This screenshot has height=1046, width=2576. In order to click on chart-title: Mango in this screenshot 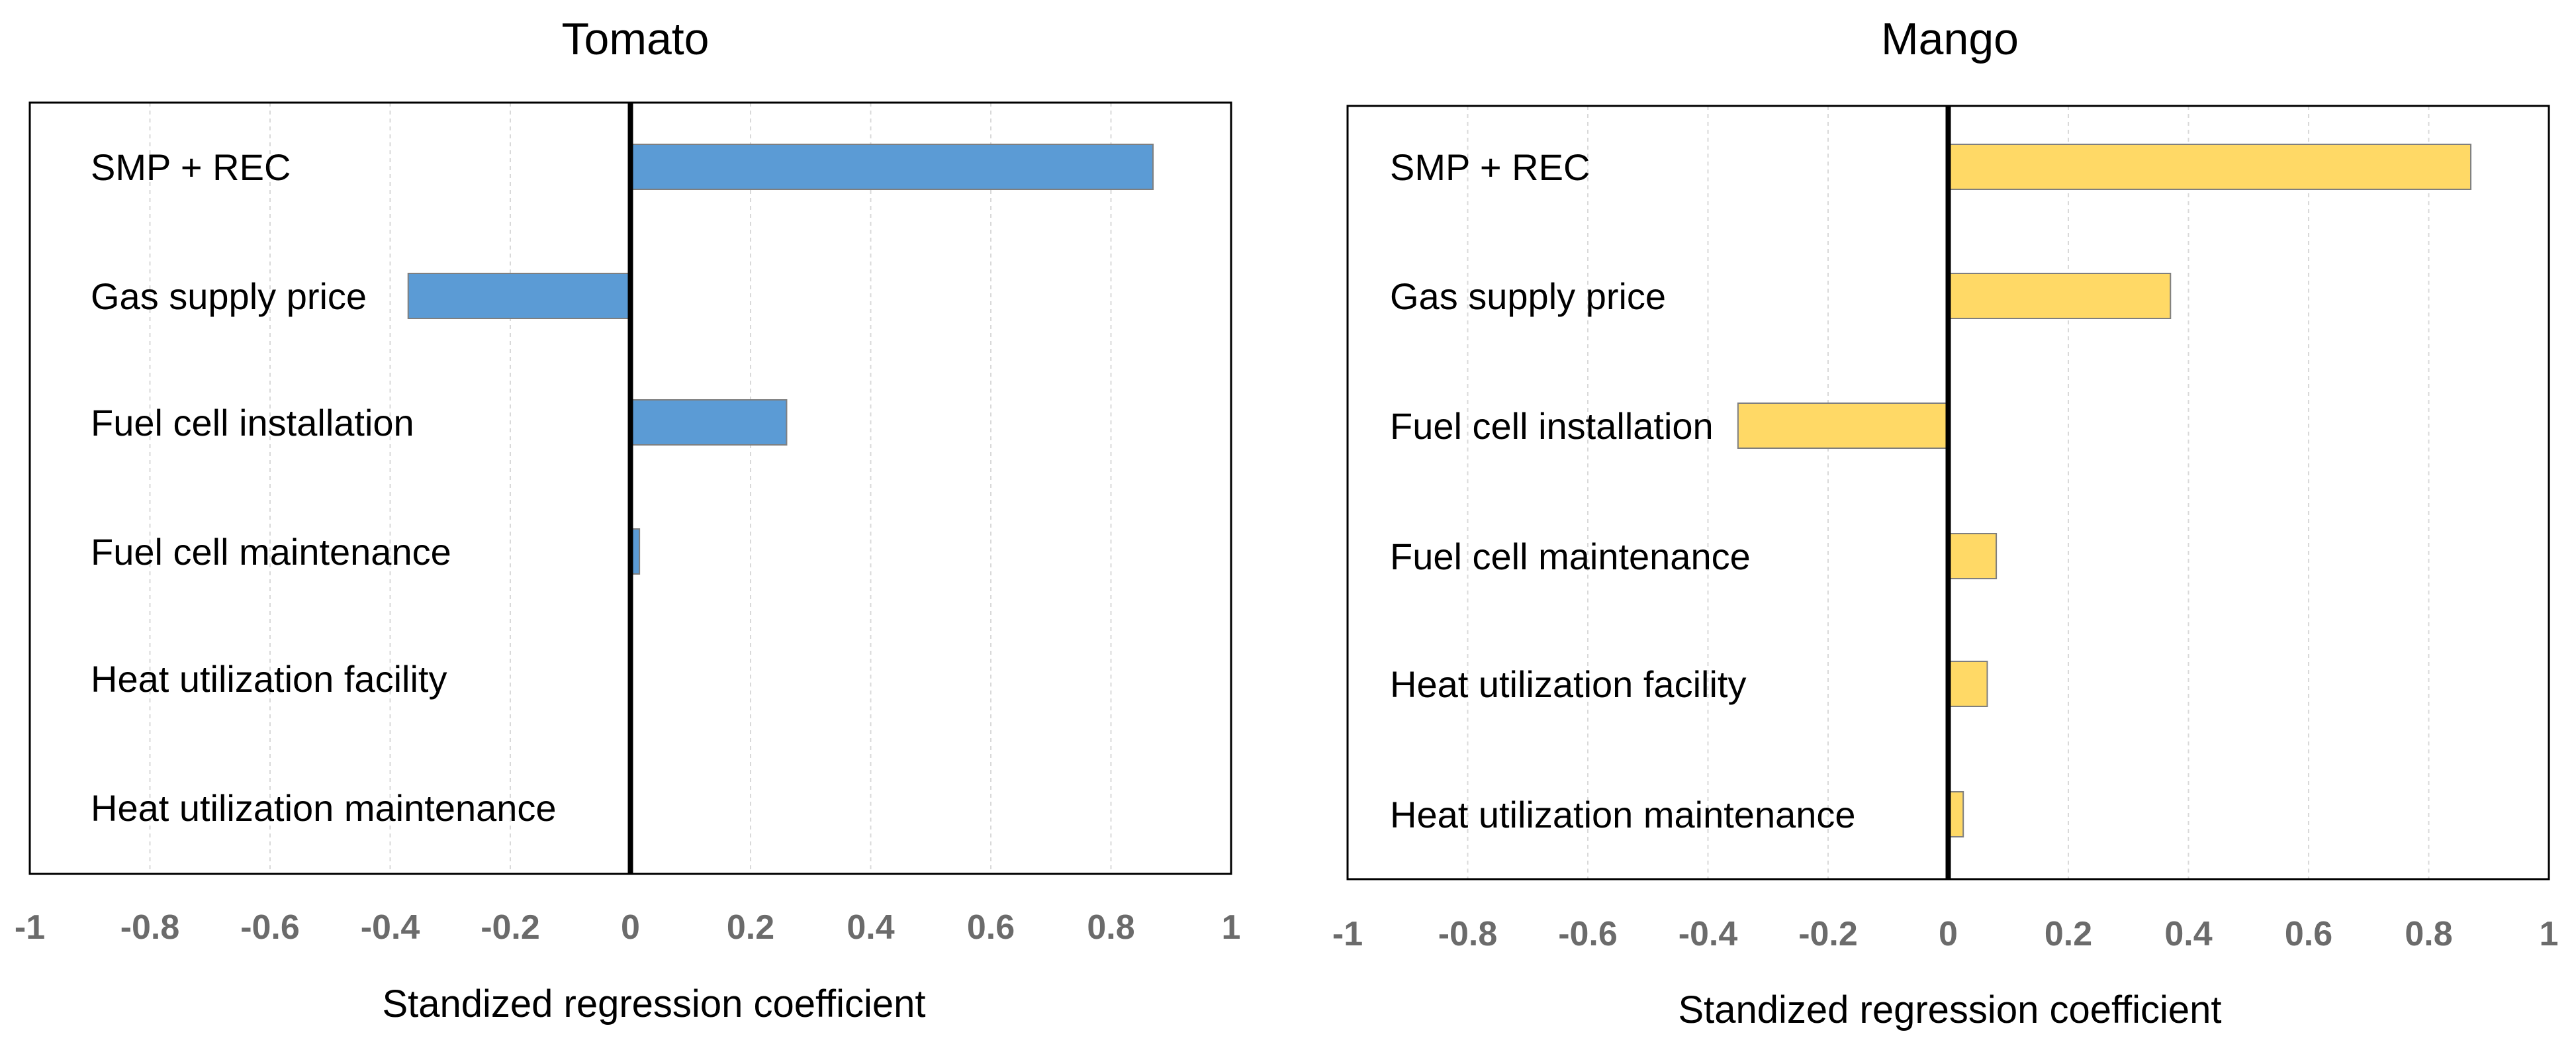, I will do `click(1950, 39)`.